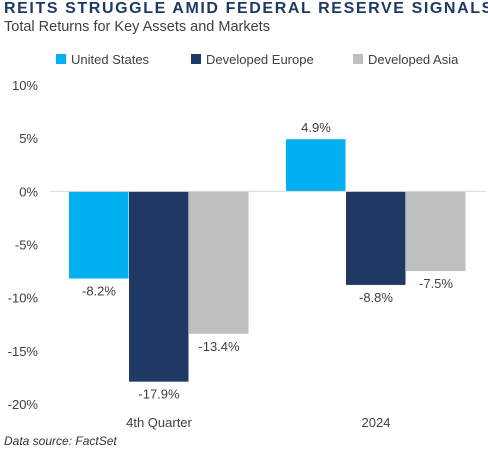 This screenshot has width=488, height=452. What do you see at coordinates (159, 394) in the screenshot?
I see `data-label-0-1: -17.9%` at bounding box center [159, 394].